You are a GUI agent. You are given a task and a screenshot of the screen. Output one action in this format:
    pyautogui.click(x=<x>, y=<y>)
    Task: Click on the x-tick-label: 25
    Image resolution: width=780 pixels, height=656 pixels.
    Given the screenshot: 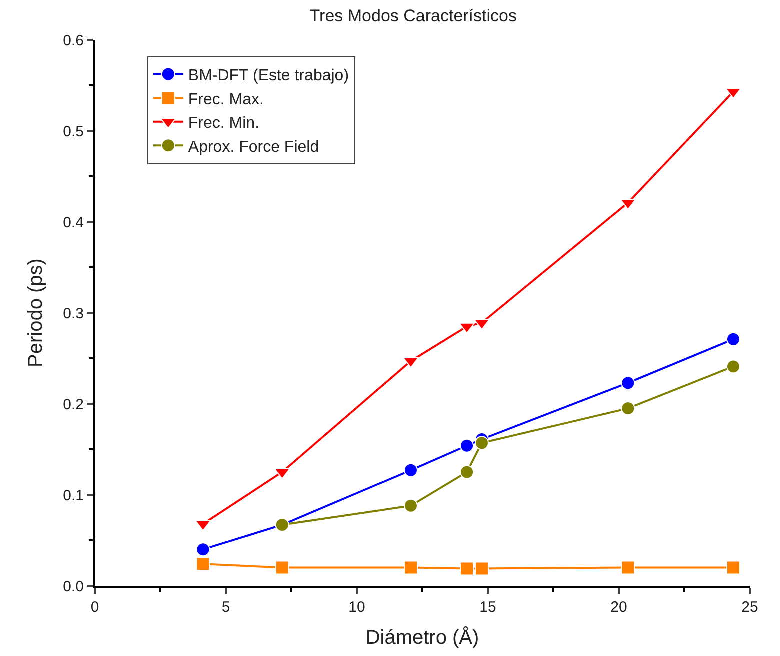 What is the action you would take?
    pyautogui.click(x=750, y=607)
    